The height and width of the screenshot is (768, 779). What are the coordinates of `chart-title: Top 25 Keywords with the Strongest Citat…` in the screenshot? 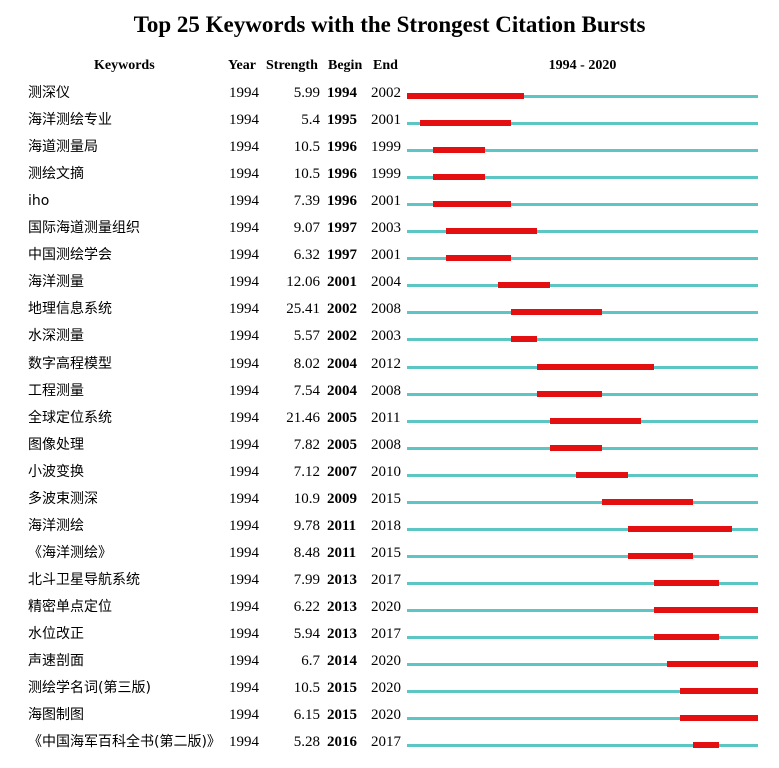 It's located at (389, 24).